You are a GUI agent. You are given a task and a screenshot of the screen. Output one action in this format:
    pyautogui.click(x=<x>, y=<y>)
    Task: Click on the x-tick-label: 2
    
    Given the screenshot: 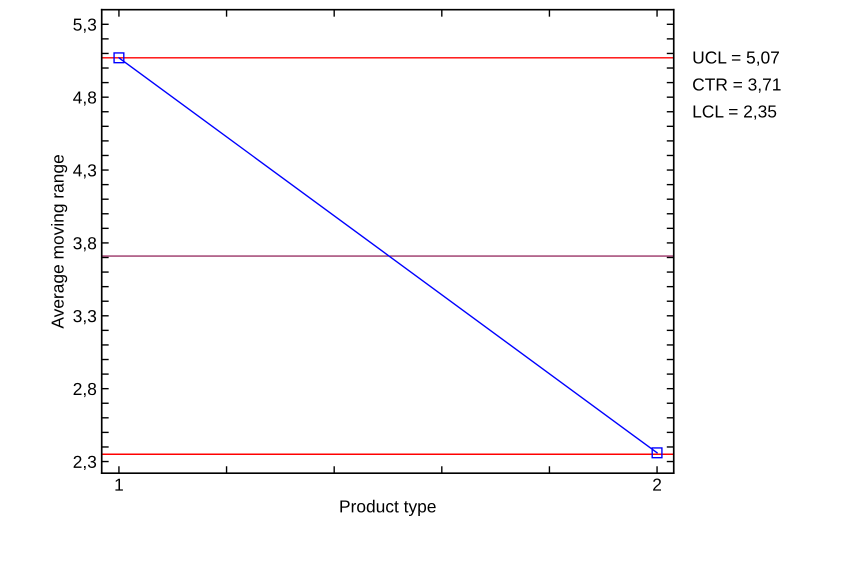 What is the action you would take?
    pyautogui.click(x=657, y=484)
    